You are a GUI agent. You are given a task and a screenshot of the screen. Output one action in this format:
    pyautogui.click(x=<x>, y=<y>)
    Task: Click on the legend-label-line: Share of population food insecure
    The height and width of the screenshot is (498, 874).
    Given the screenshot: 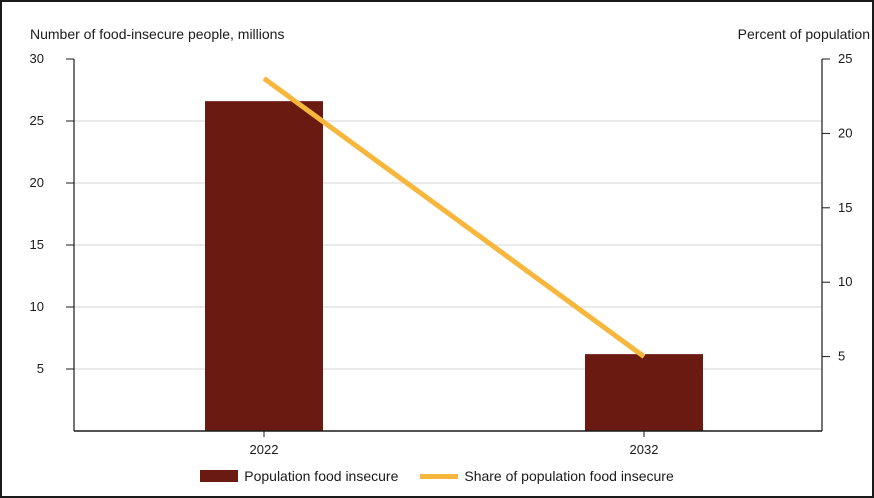 What is the action you would take?
    pyautogui.click(x=569, y=476)
    